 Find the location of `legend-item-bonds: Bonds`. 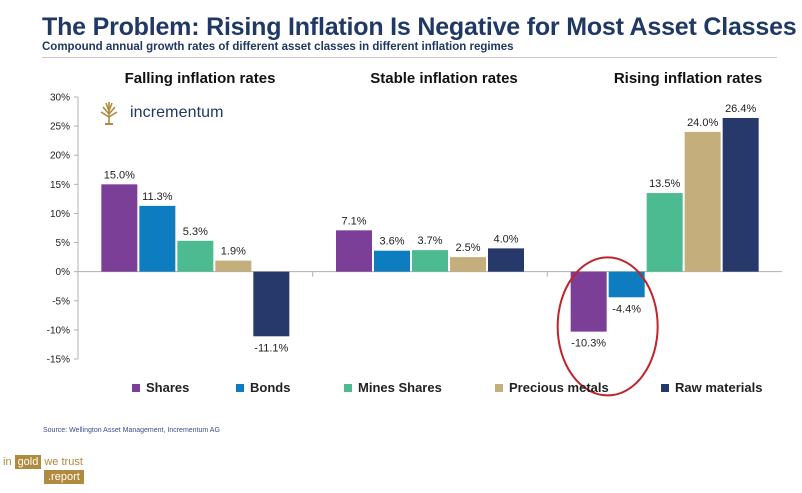

legend-item-bonds: Bonds is located at coordinates (263, 387).